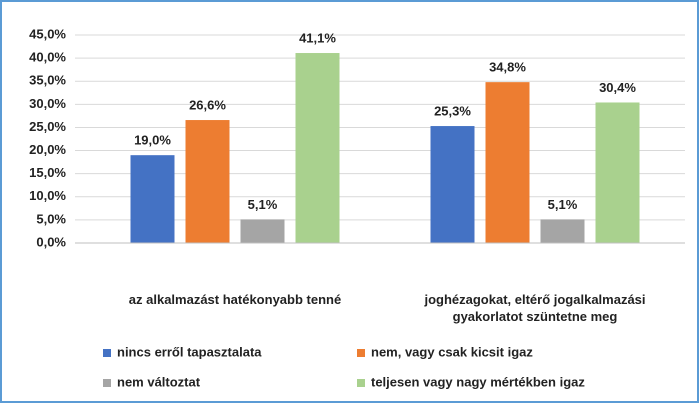 This screenshot has height=403, width=699. I want to click on value-label: 41,1%, so click(317, 37).